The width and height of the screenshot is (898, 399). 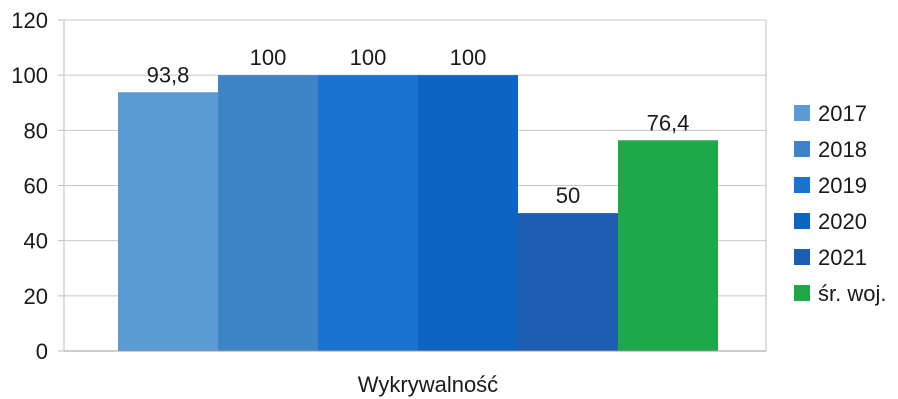 What do you see at coordinates (842, 221) in the screenshot?
I see `legend-label: 2020` at bounding box center [842, 221].